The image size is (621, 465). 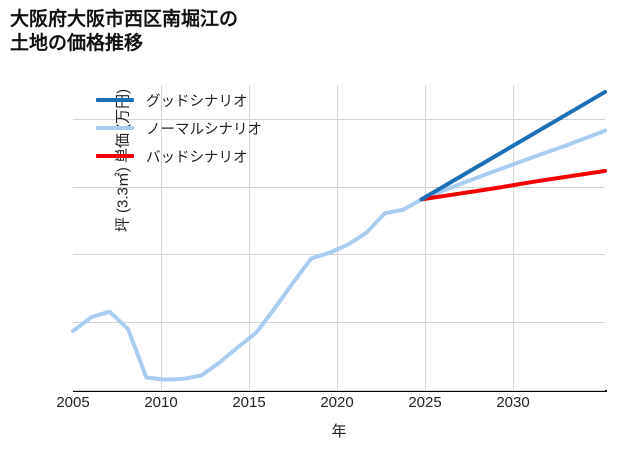 I want to click on gridline-x-2015, so click(x=249, y=237).